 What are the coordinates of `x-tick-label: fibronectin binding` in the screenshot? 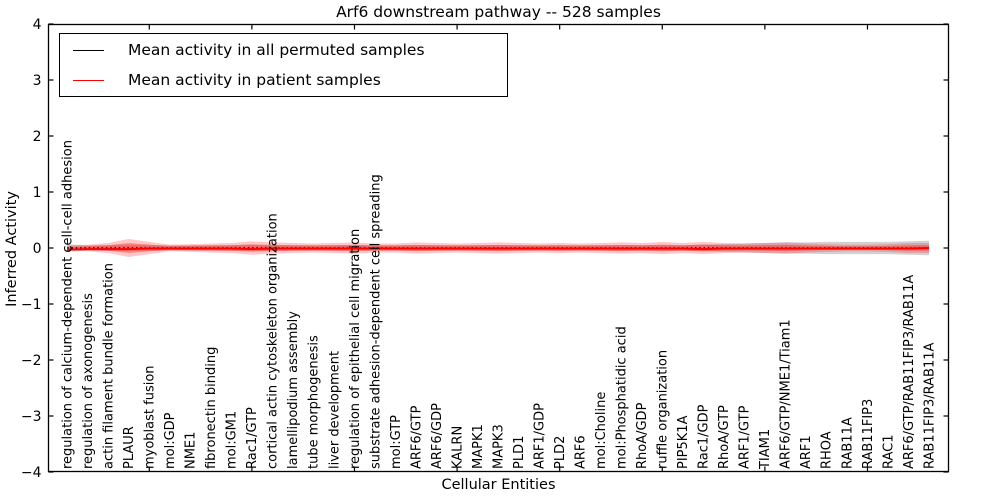 It's located at (211, 408).